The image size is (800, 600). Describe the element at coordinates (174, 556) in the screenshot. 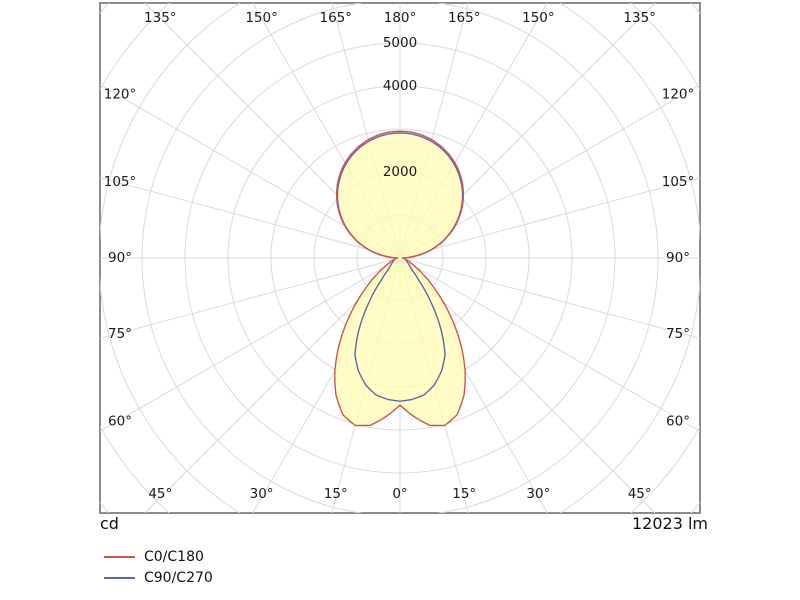

I see `legend-label-c0-c180: C0/C180` at that location.